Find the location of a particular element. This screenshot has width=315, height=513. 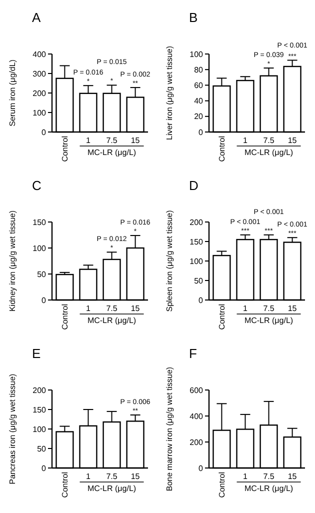

y-tick-label: 80 is located at coordinates (199, 69).